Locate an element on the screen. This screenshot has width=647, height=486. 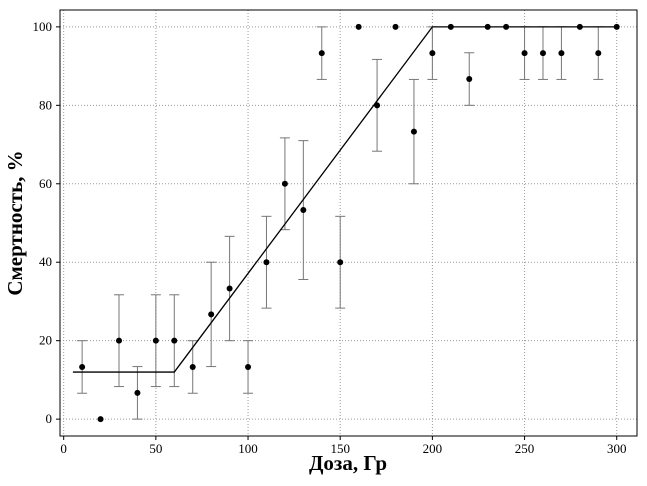
y-tick-label: 0 is located at coordinates (49, 418).